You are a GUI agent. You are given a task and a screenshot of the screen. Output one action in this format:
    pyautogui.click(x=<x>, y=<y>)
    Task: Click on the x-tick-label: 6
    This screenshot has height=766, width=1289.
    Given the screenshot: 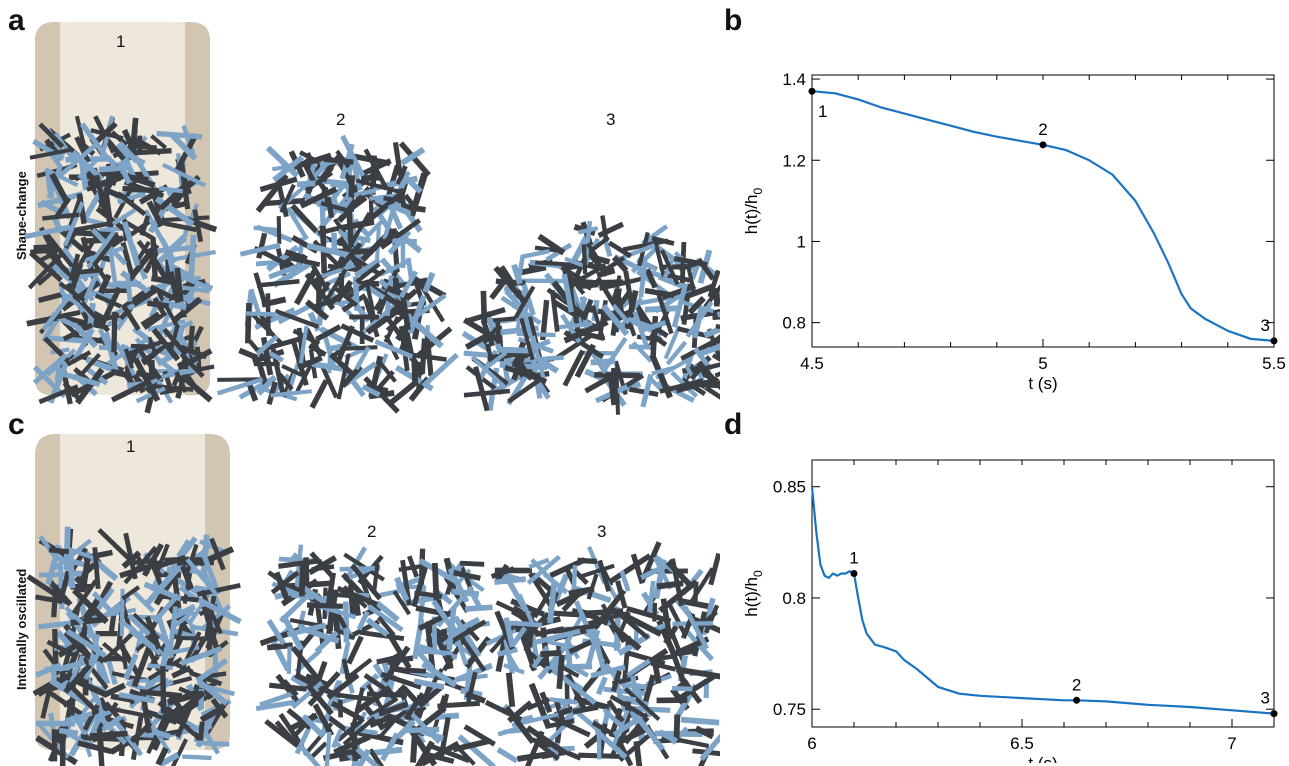 What is the action you would take?
    pyautogui.click(x=811, y=743)
    